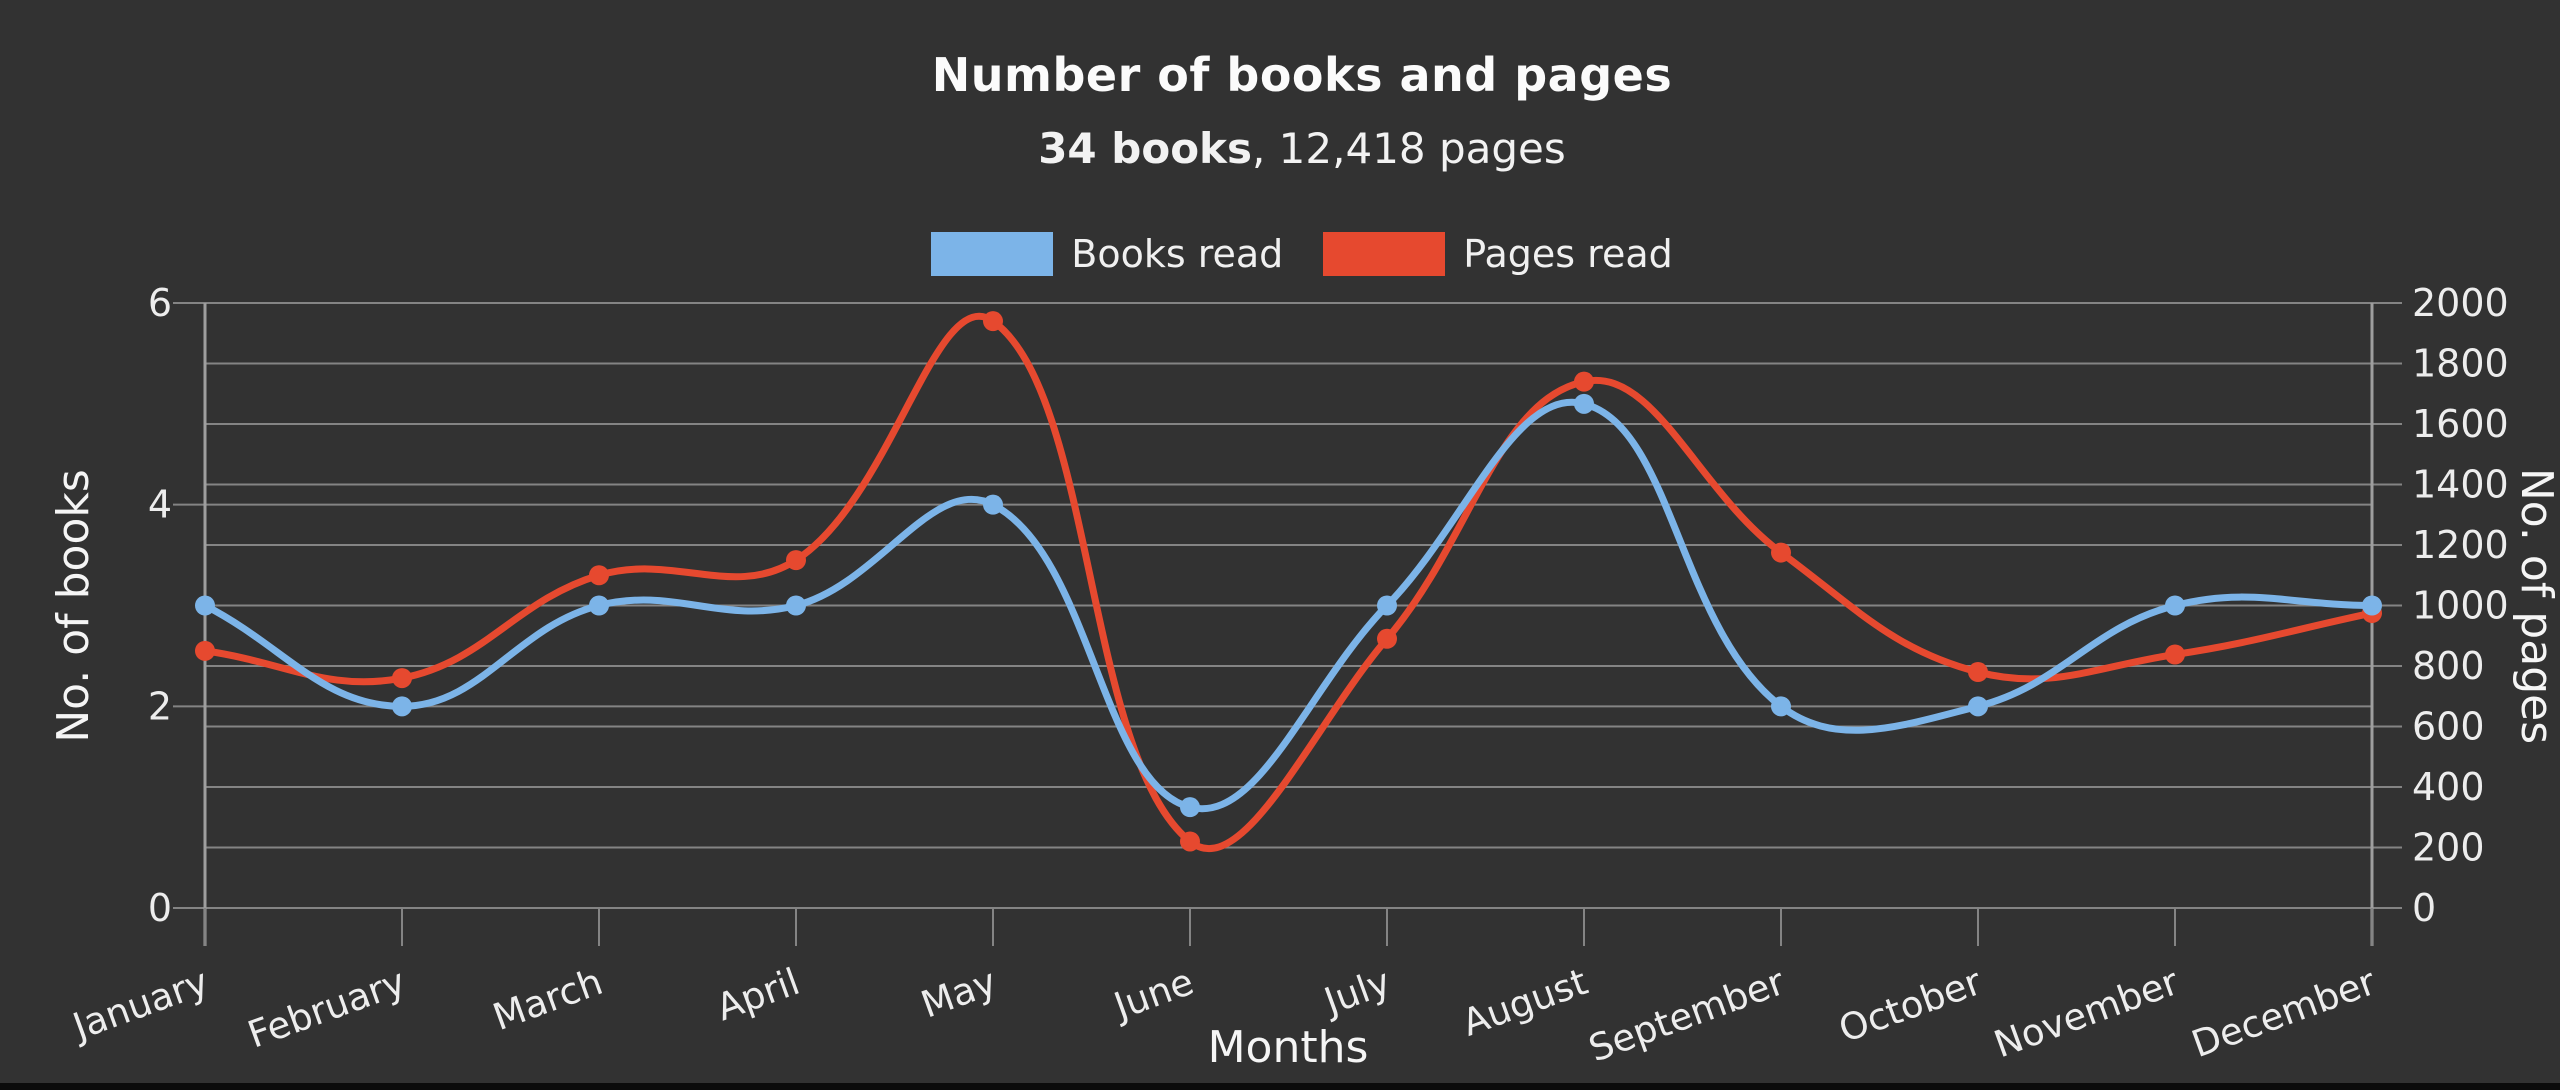 The height and width of the screenshot is (1090, 2560). Describe the element at coordinates (205, 605) in the screenshot. I see `books-read-point-january` at that location.